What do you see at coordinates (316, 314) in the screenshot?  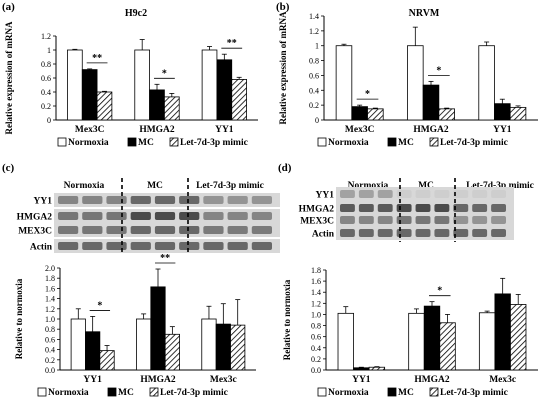 I see `y-tick-label: 1.0` at bounding box center [316, 314].